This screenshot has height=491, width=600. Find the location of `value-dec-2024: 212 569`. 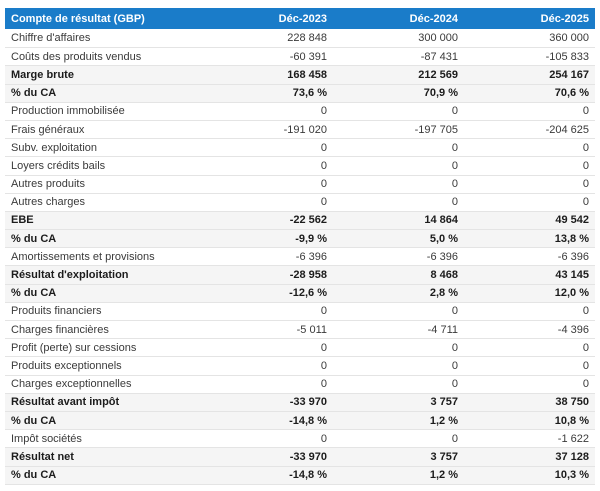

value-dec-2024: 212 569 is located at coordinates (438, 74).